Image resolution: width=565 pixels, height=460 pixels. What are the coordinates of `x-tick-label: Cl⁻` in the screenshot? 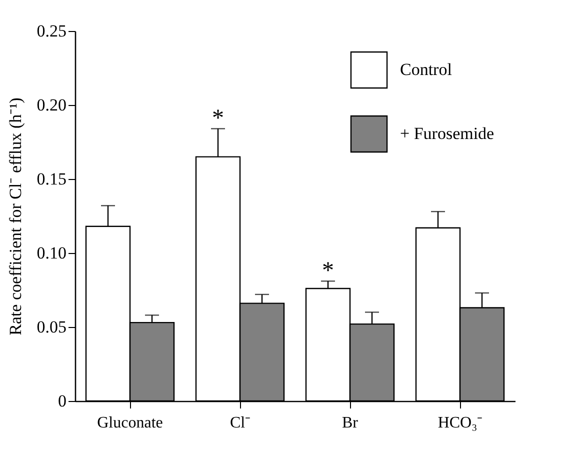 It's located at (240, 423).